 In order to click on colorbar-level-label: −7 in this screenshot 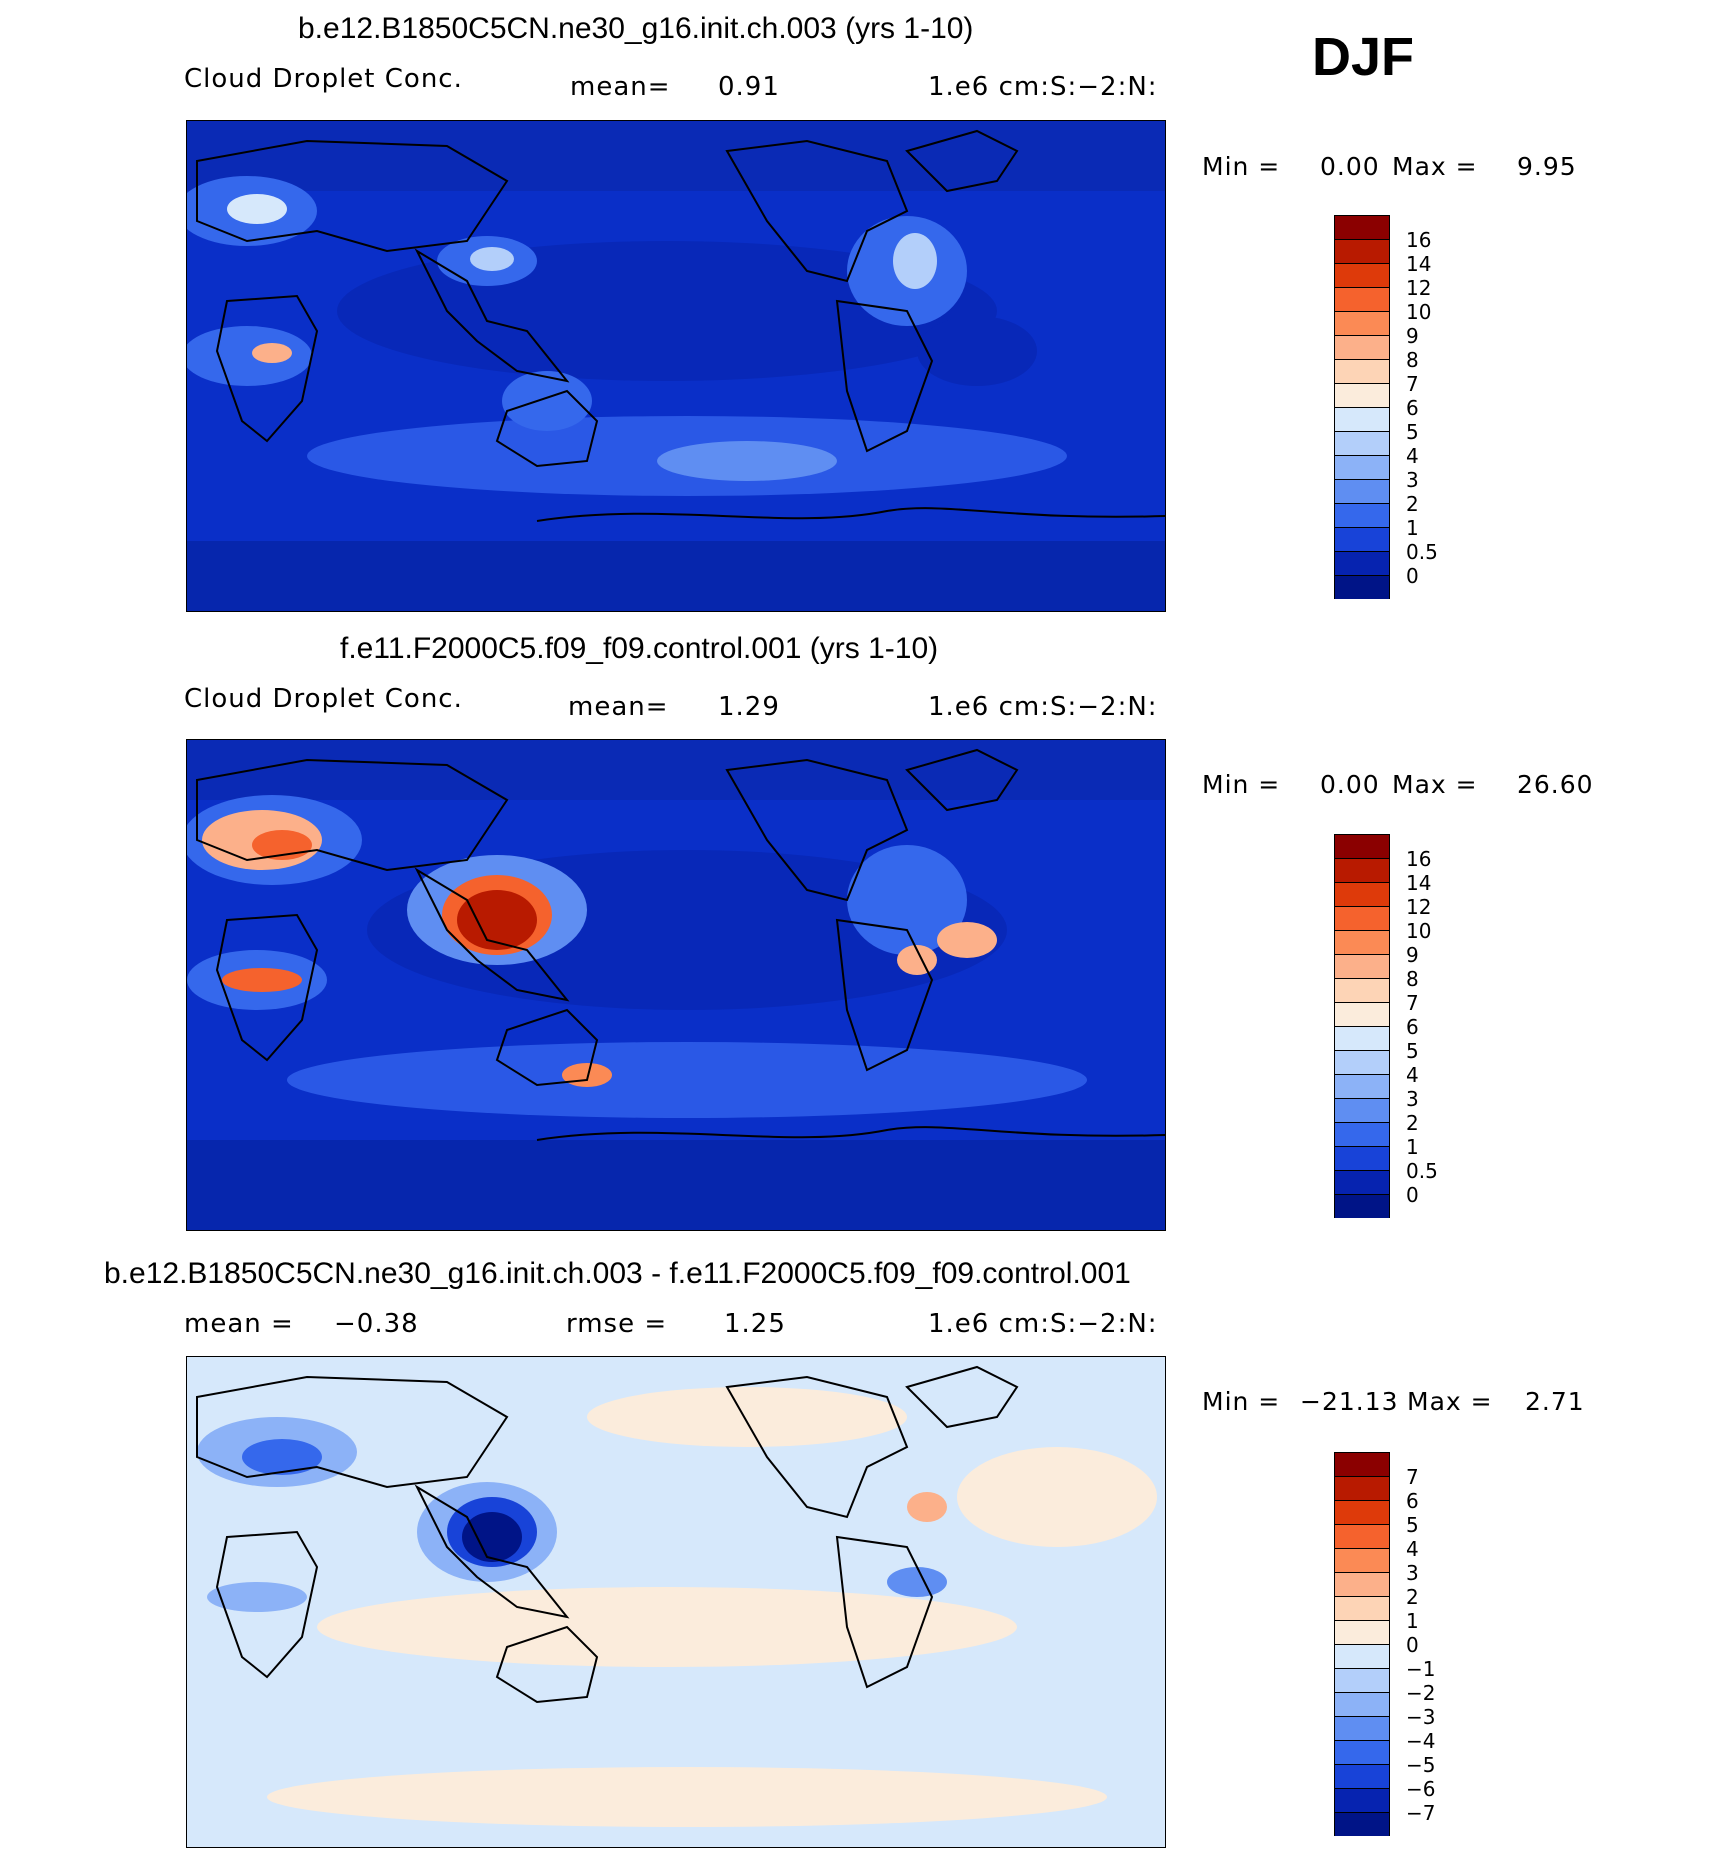, I will do `click(1421, 1813)`.